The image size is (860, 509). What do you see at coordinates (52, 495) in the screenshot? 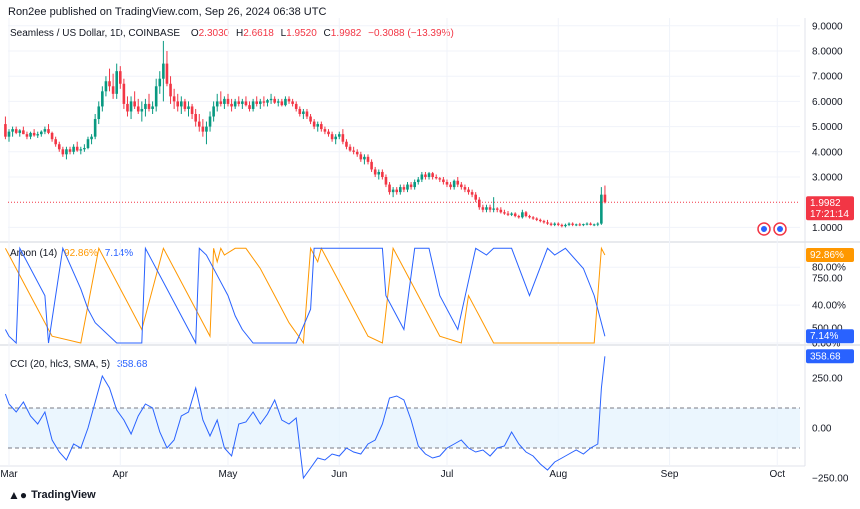
I see `tradingview-logo: ▲● TradingView` at bounding box center [52, 495].